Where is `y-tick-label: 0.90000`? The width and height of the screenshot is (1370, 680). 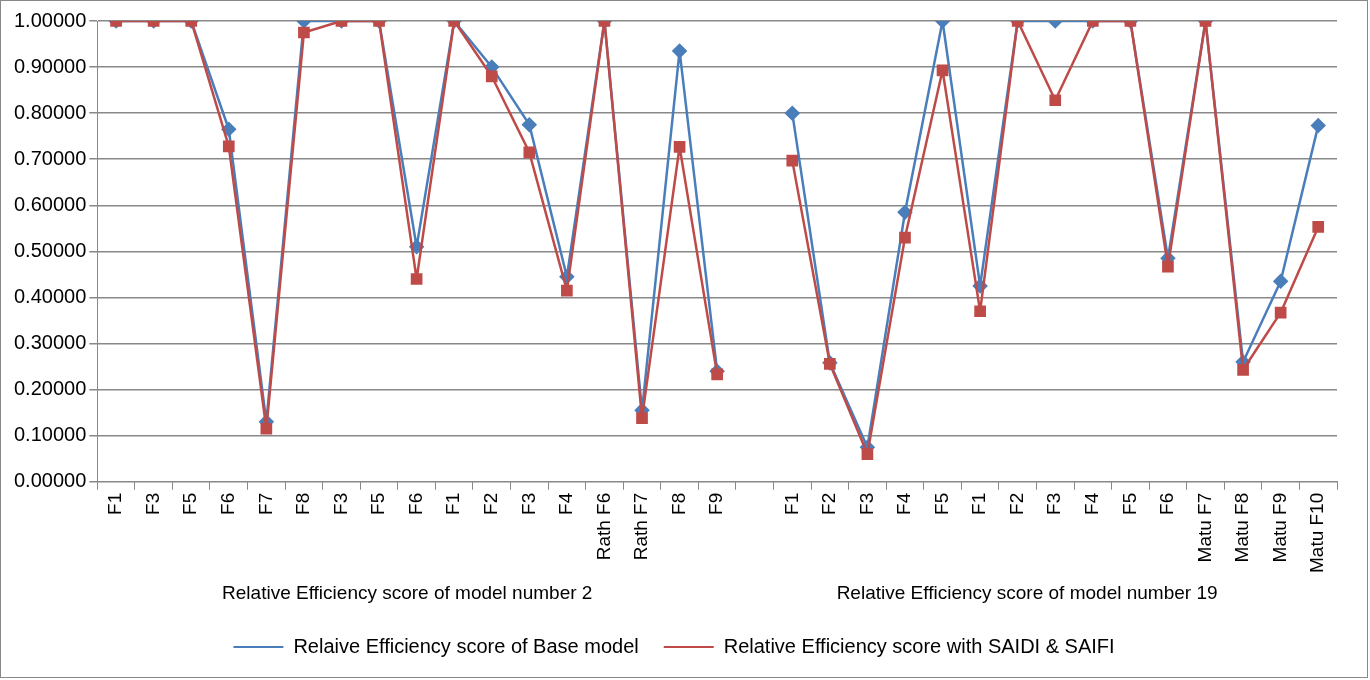
y-tick-label: 0.90000 is located at coordinates (50, 65).